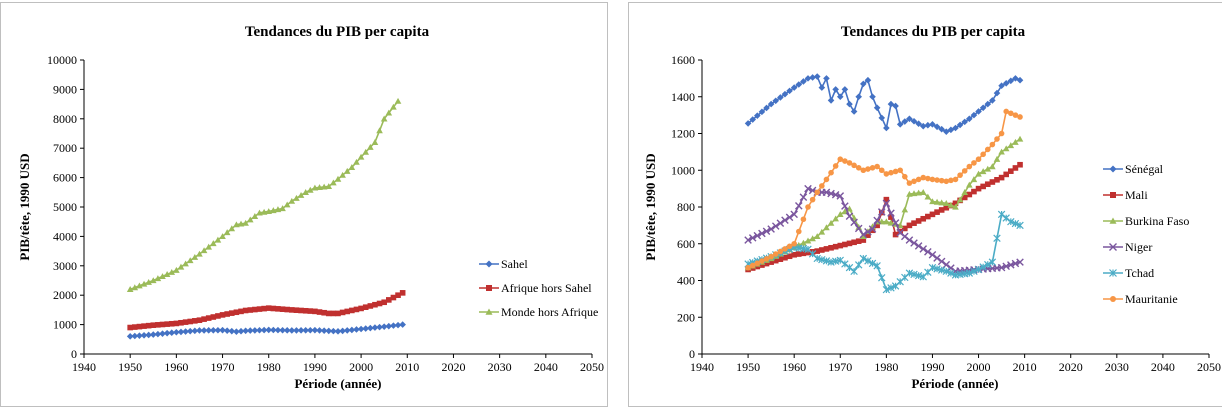  I want to click on right-legend-item-mali: Mali, so click(1125, 195).